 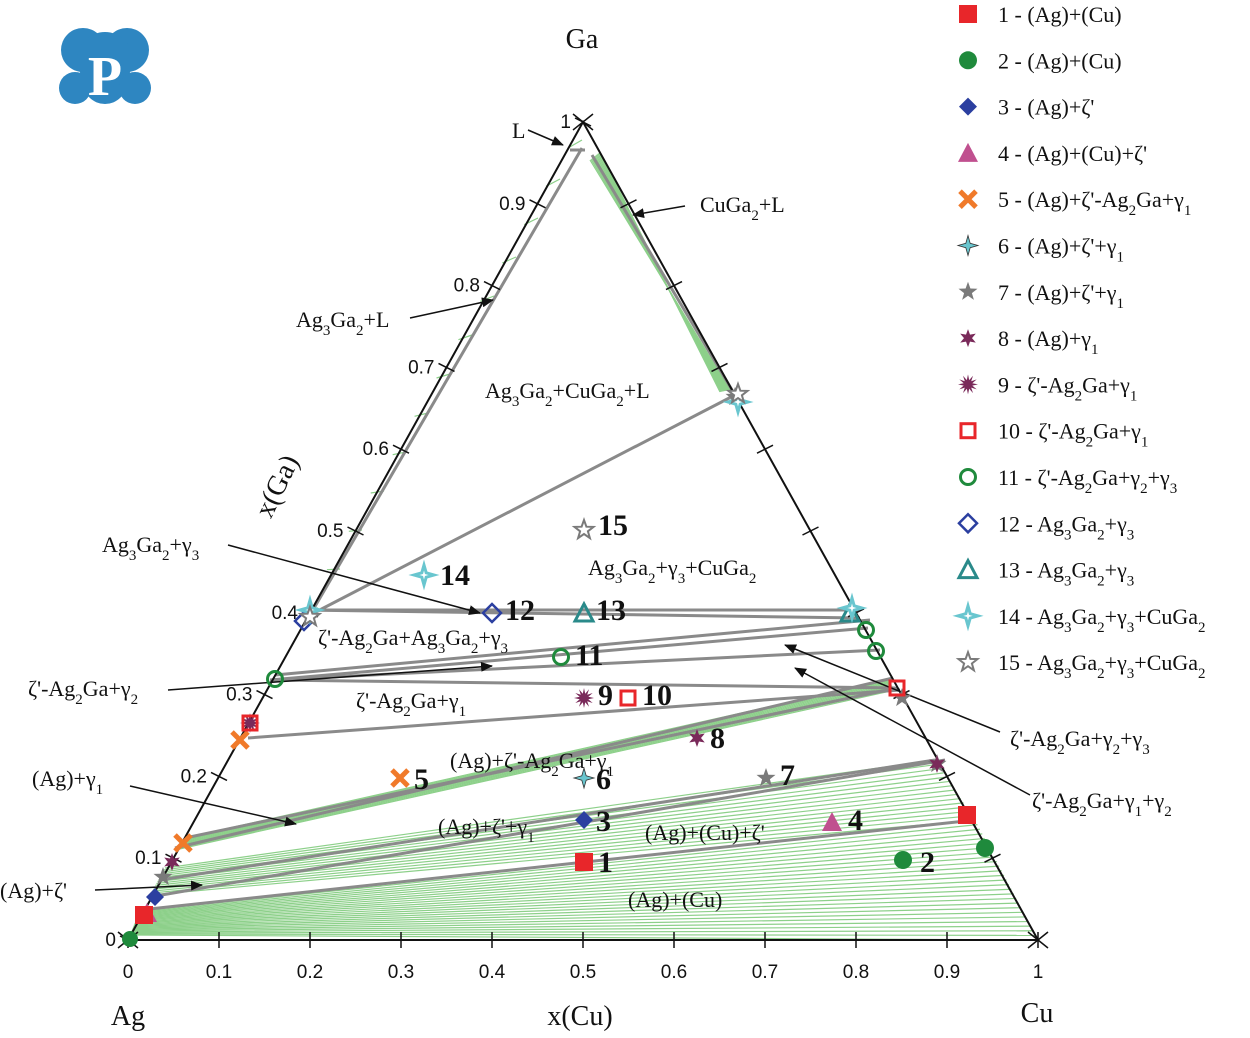 I want to click on region-label-z-g2-g3: ζ'-Ag2Ga+γ2+γ3, so click(x=1080, y=742).